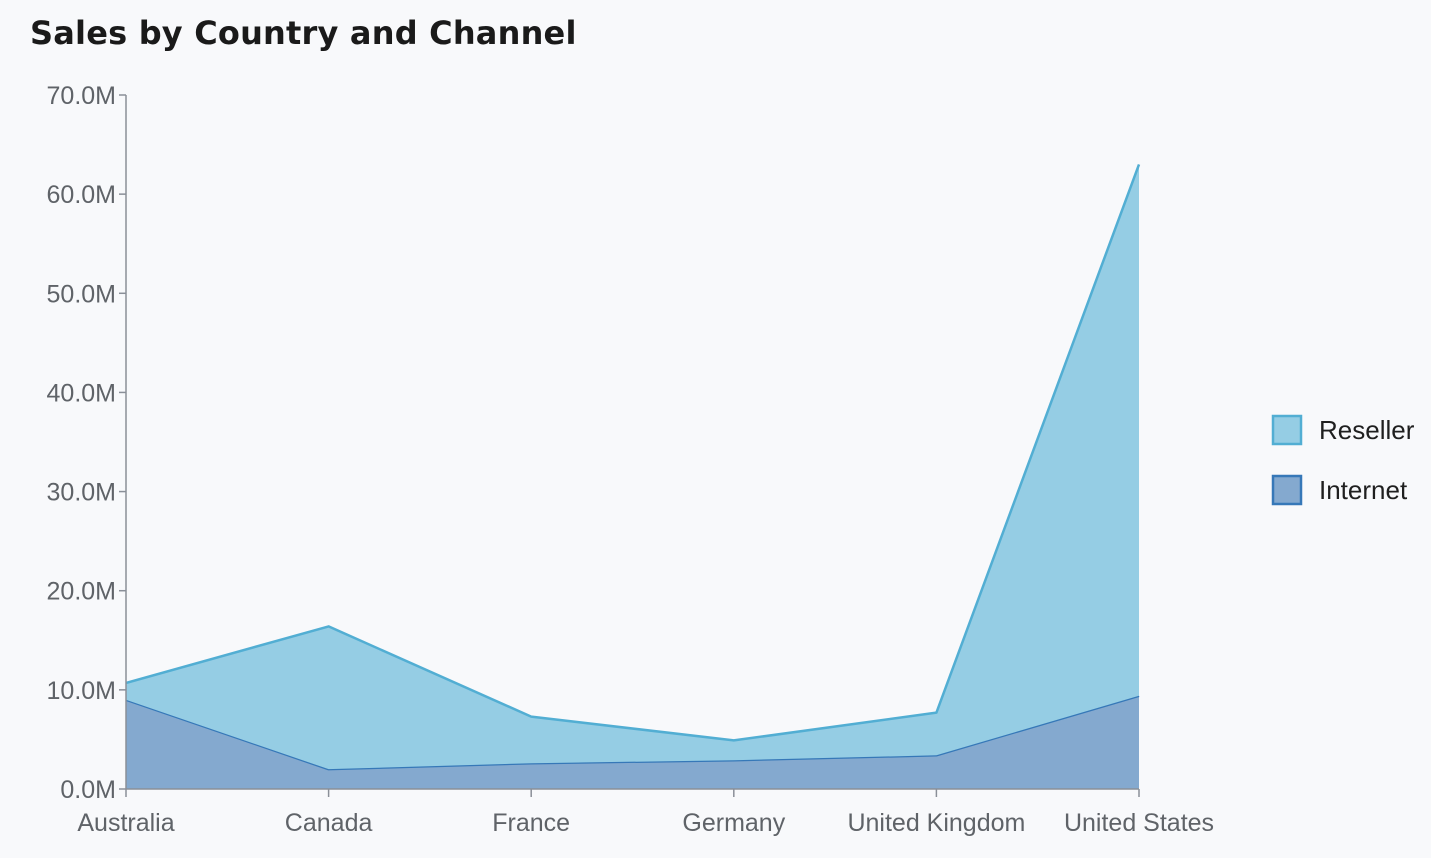 This screenshot has width=1431, height=858. What do you see at coordinates (81, 493) in the screenshot?
I see `y-tick-label: 30.0M` at bounding box center [81, 493].